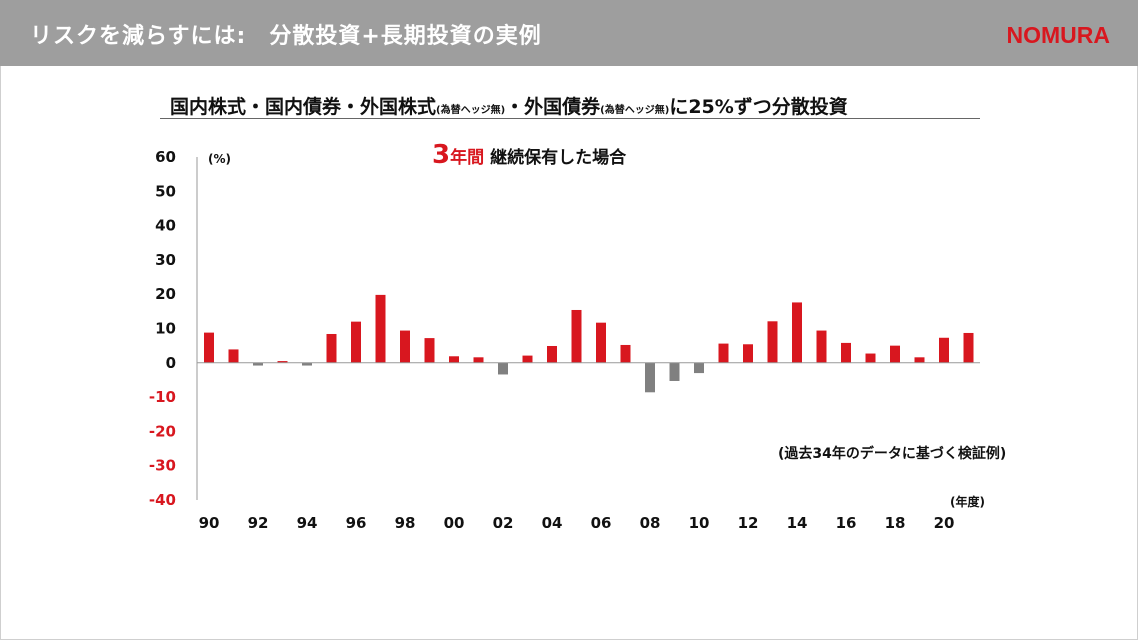 Image resolution: width=1138 pixels, height=640 pixels. What do you see at coordinates (405, 523) in the screenshot?
I see `x-tick-label: 98` at bounding box center [405, 523].